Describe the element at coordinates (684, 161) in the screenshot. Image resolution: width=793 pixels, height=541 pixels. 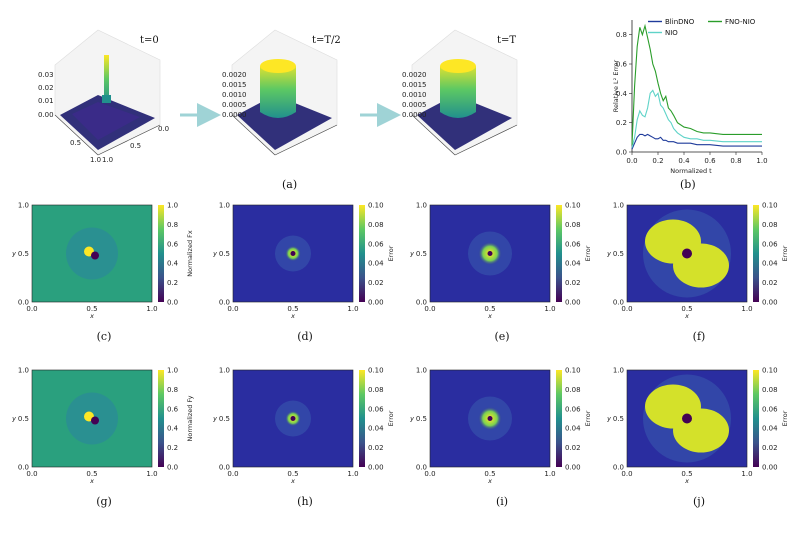
I see `x-tick-label-2: 0.4` at that location.